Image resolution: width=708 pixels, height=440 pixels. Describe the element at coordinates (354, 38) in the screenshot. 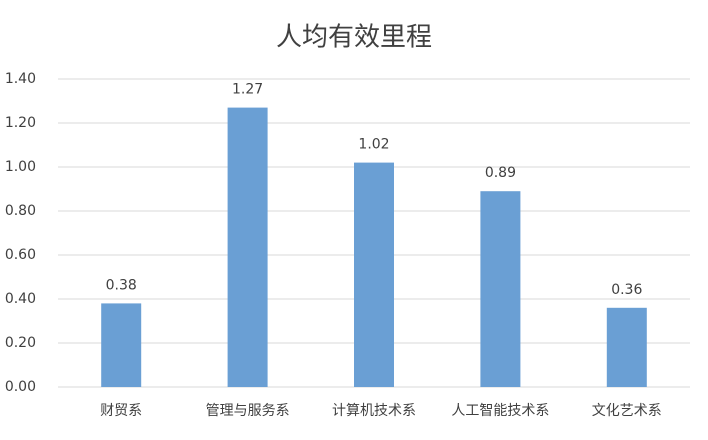

I see `chart-title: 人均有效里程` at that location.